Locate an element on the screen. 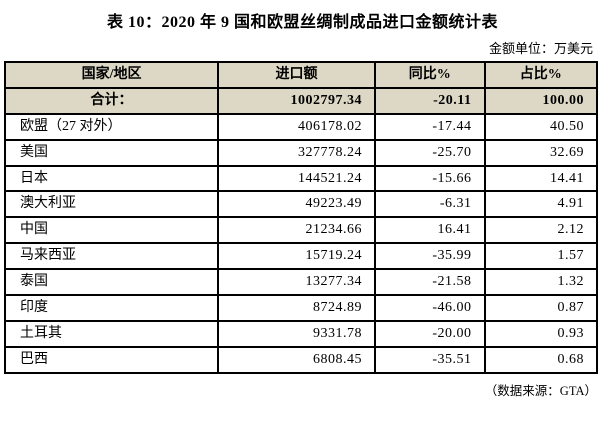 The image size is (605, 429). import-value-cell: 21234.66 is located at coordinates (296, 230).